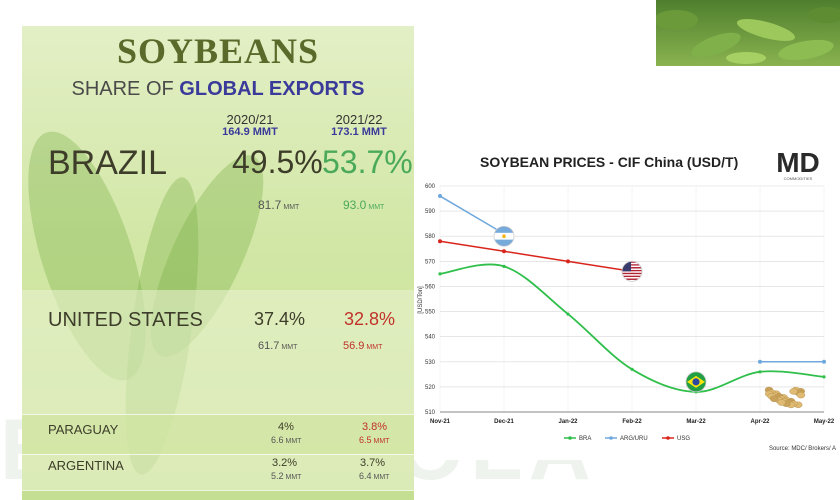  I want to click on brazil-volume-2020-21: 81.7 MMT, so click(279, 205).